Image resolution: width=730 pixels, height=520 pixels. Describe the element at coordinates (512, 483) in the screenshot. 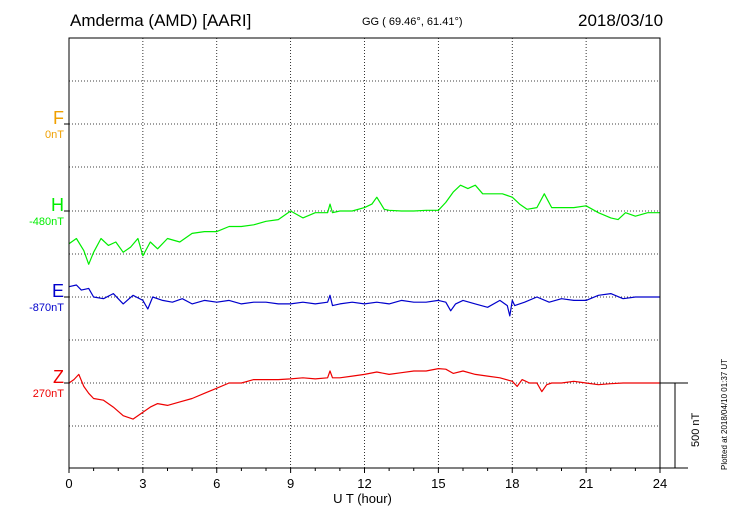

I see `x-tick-label: 18` at that location.